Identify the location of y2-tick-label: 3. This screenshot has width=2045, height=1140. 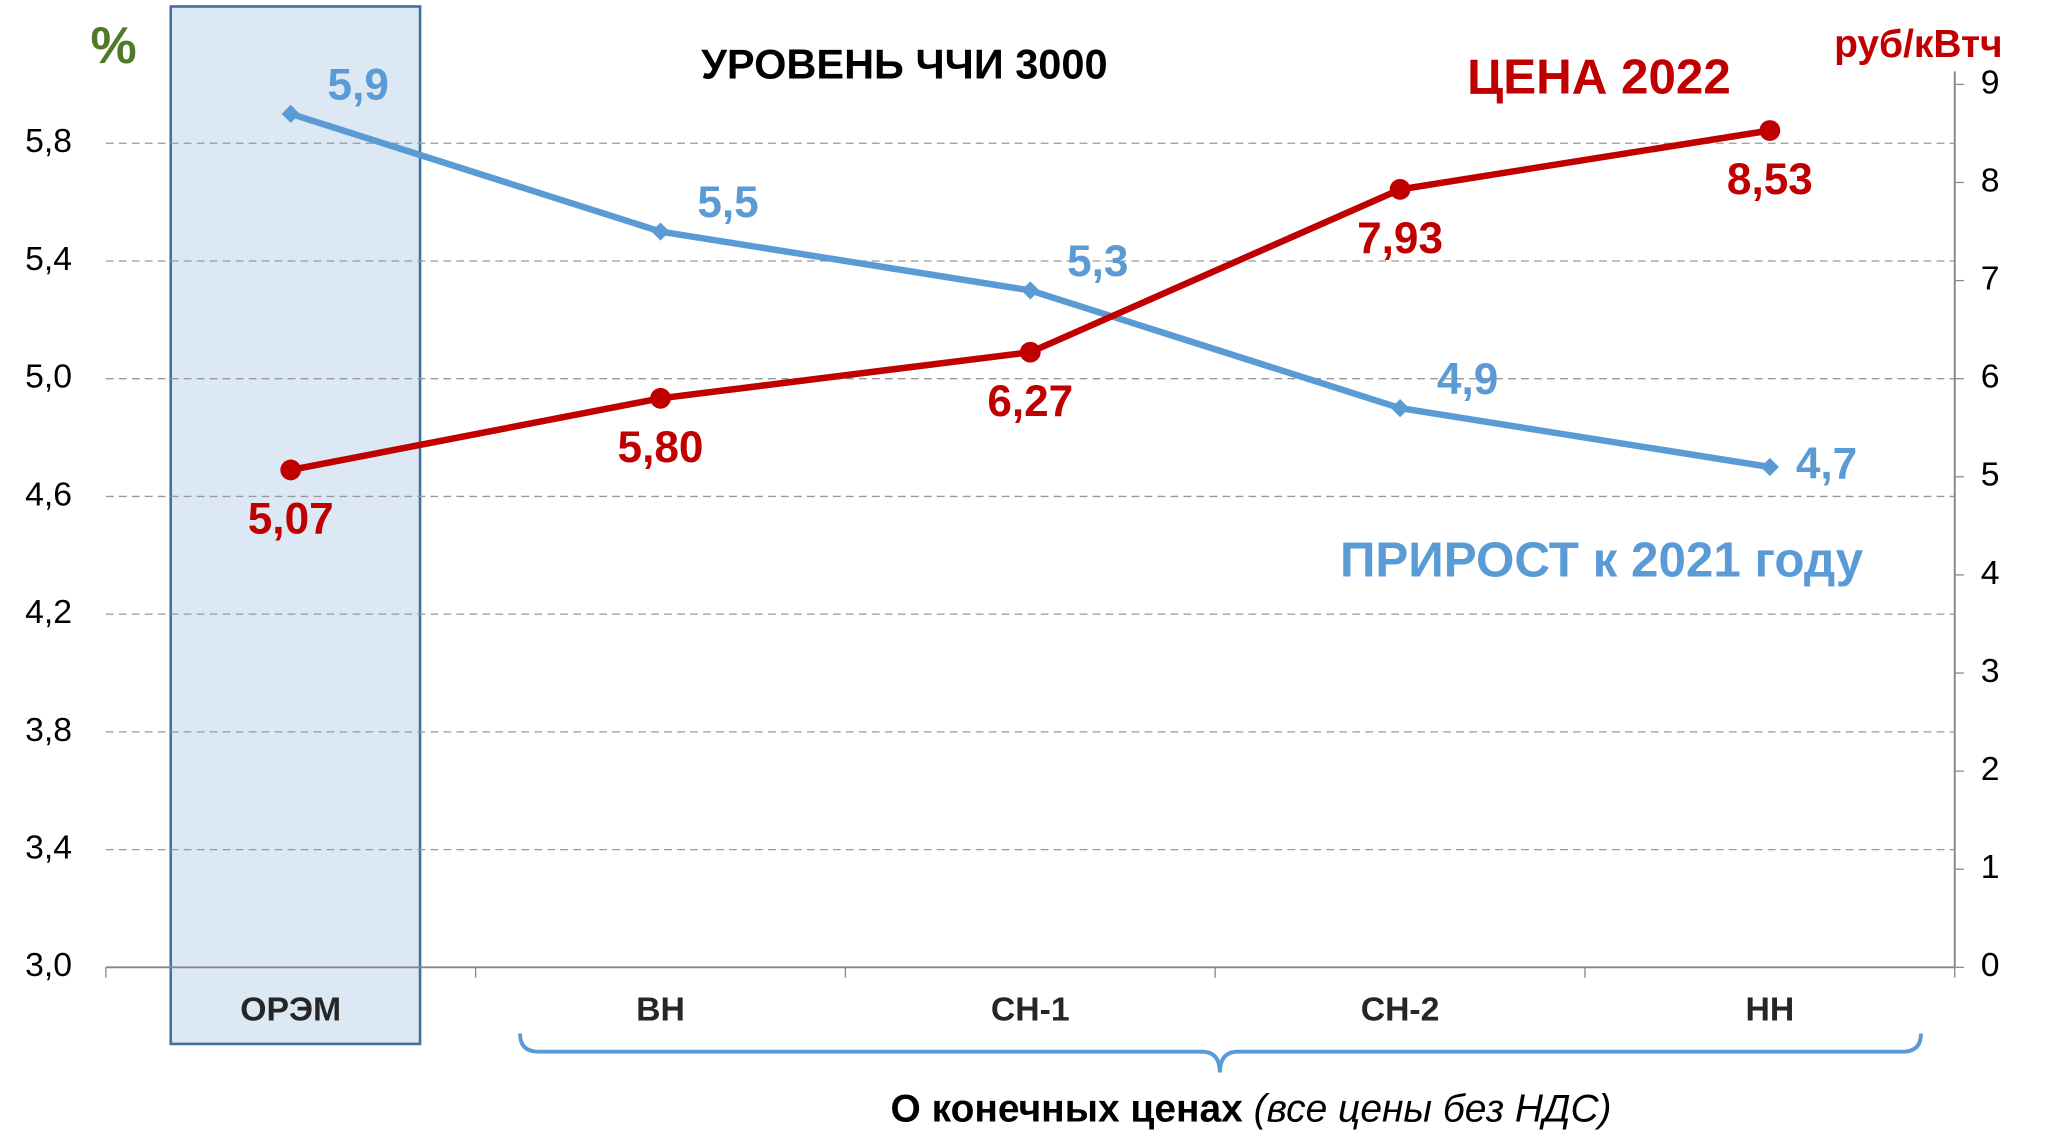
(1990, 671).